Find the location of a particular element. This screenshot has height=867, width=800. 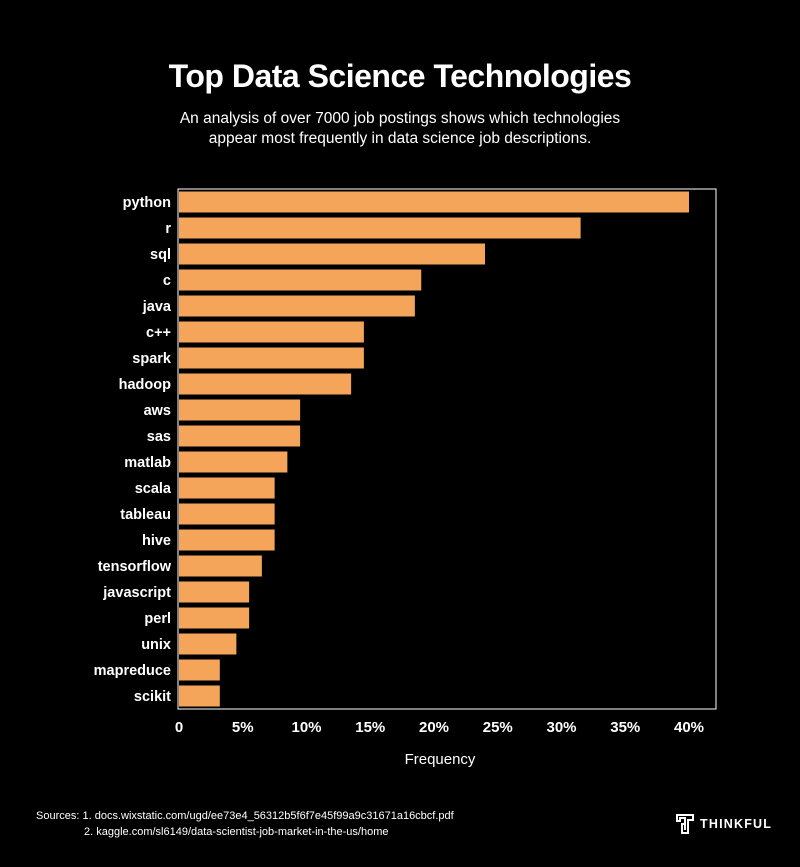

category-label-c++: c++ is located at coordinates (158, 333).